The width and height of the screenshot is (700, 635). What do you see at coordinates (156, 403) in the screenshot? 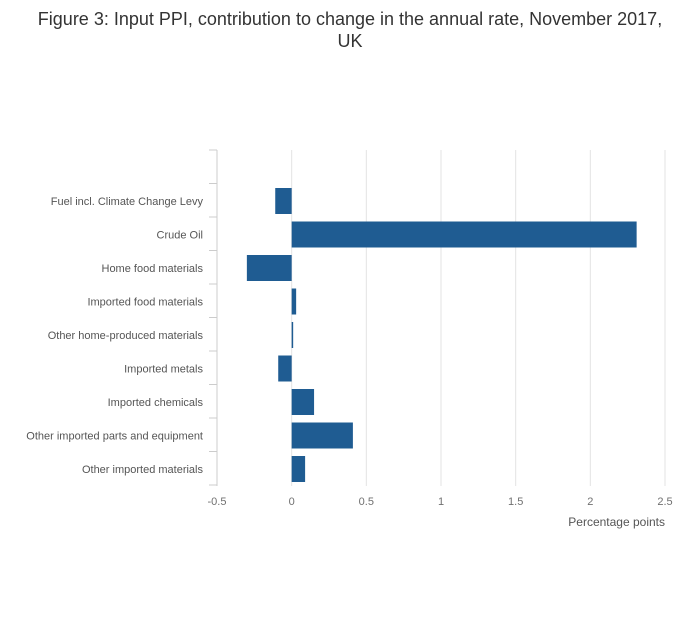
I see `category-label: Imported chemicals` at bounding box center [156, 403].